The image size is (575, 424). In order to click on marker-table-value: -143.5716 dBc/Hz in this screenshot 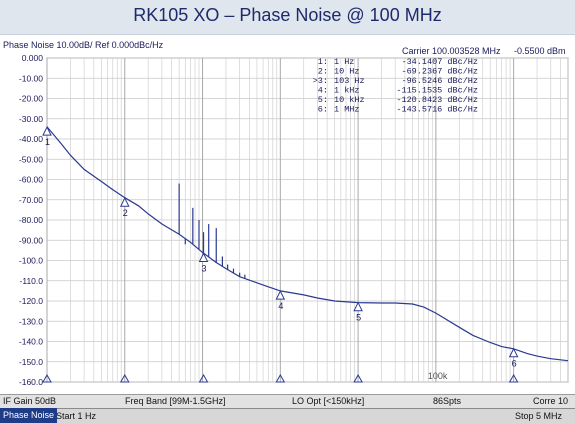, I will do `click(437, 110)`.